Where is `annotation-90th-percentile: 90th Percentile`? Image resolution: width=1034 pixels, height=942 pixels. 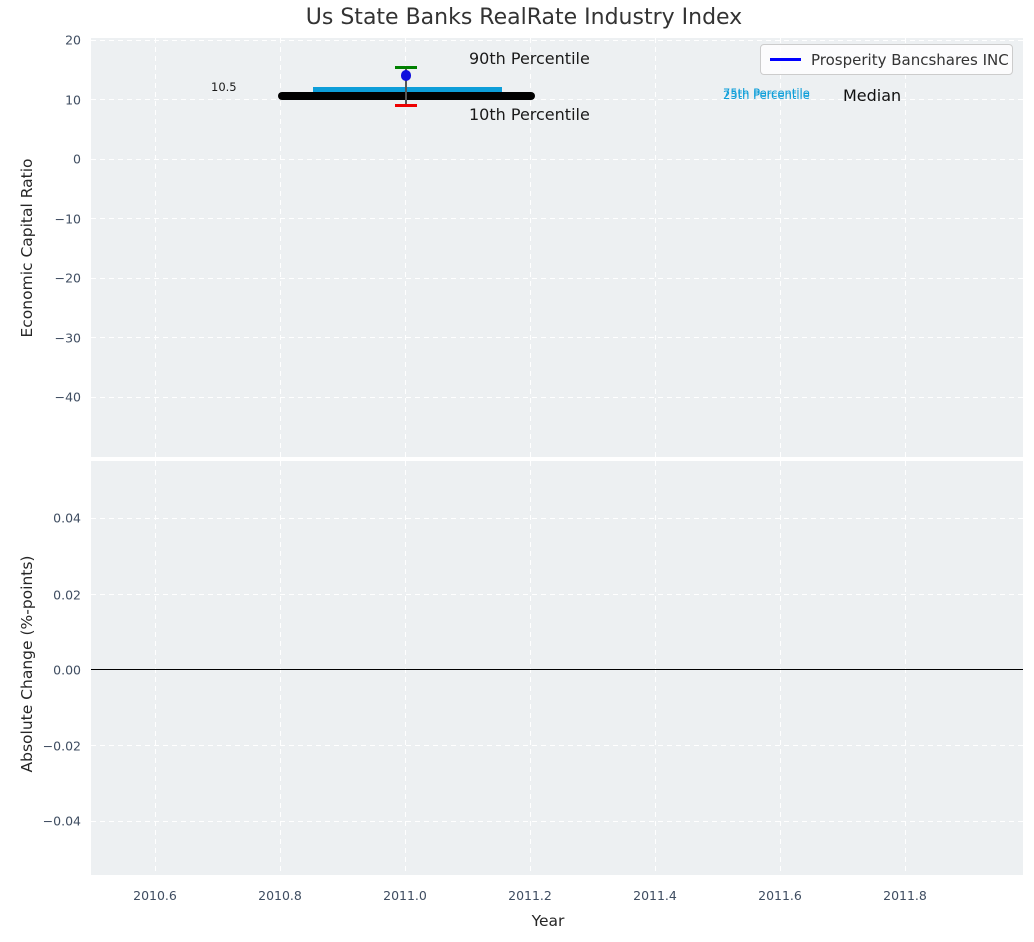
annotation-90th-percentile: 90th Percentile is located at coordinates (529, 58).